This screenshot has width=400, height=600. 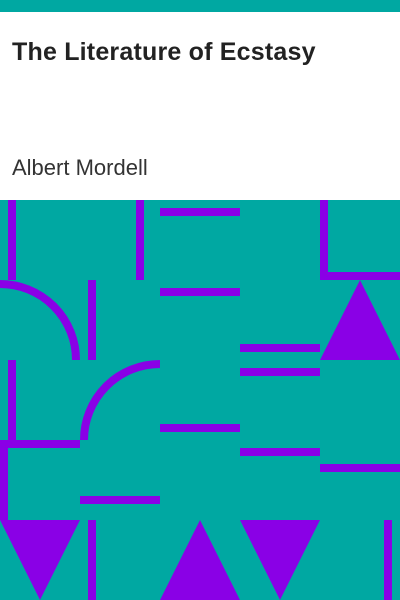 What do you see at coordinates (80, 167) in the screenshot?
I see `book-author: Albert Mordell` at bounding box center [80, 167].